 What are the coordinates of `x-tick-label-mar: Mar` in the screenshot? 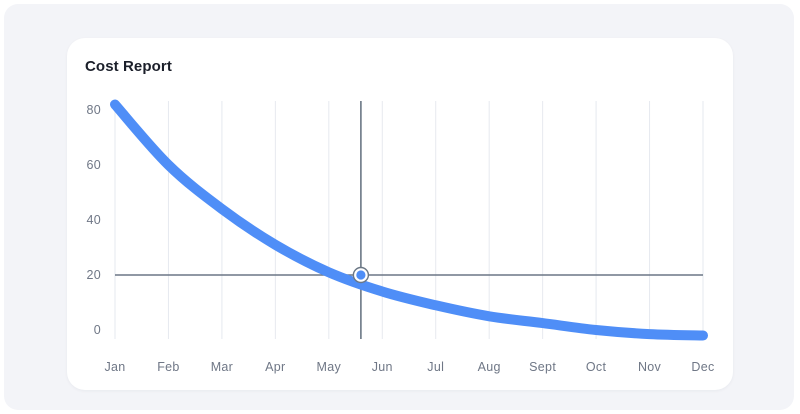 It's located at (222, 367).